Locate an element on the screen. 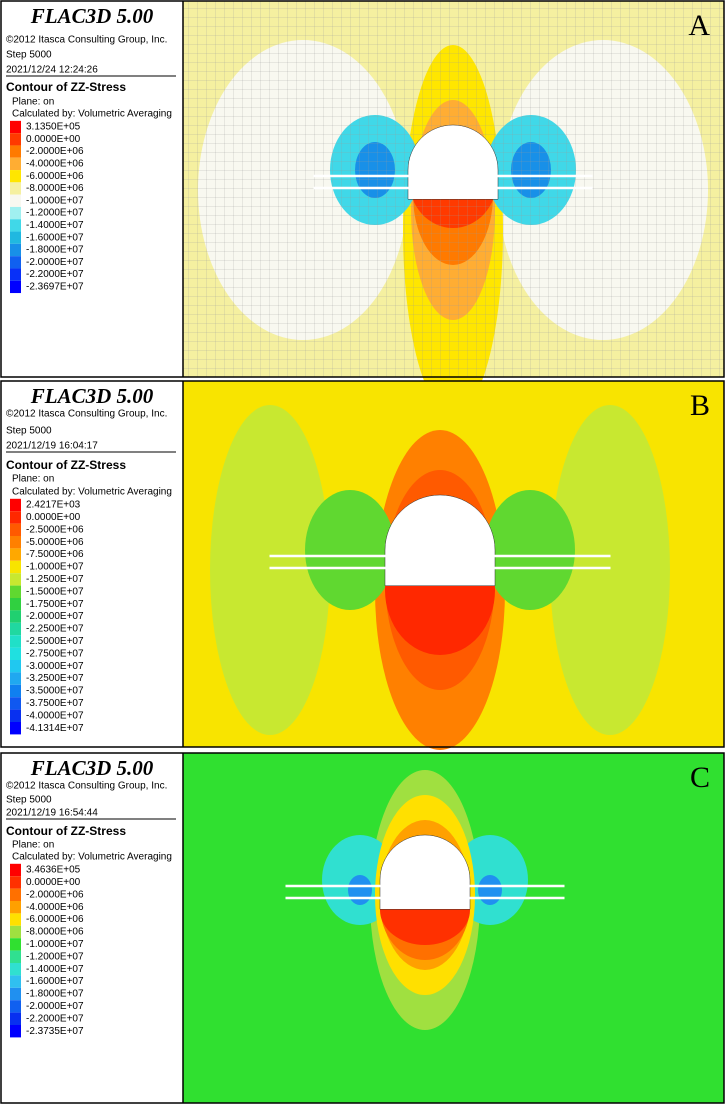 The height and width of the screenshot is (1104, 726). timestamp: 2021/12/19 16:04:17 is located at coordinates (52, 446).